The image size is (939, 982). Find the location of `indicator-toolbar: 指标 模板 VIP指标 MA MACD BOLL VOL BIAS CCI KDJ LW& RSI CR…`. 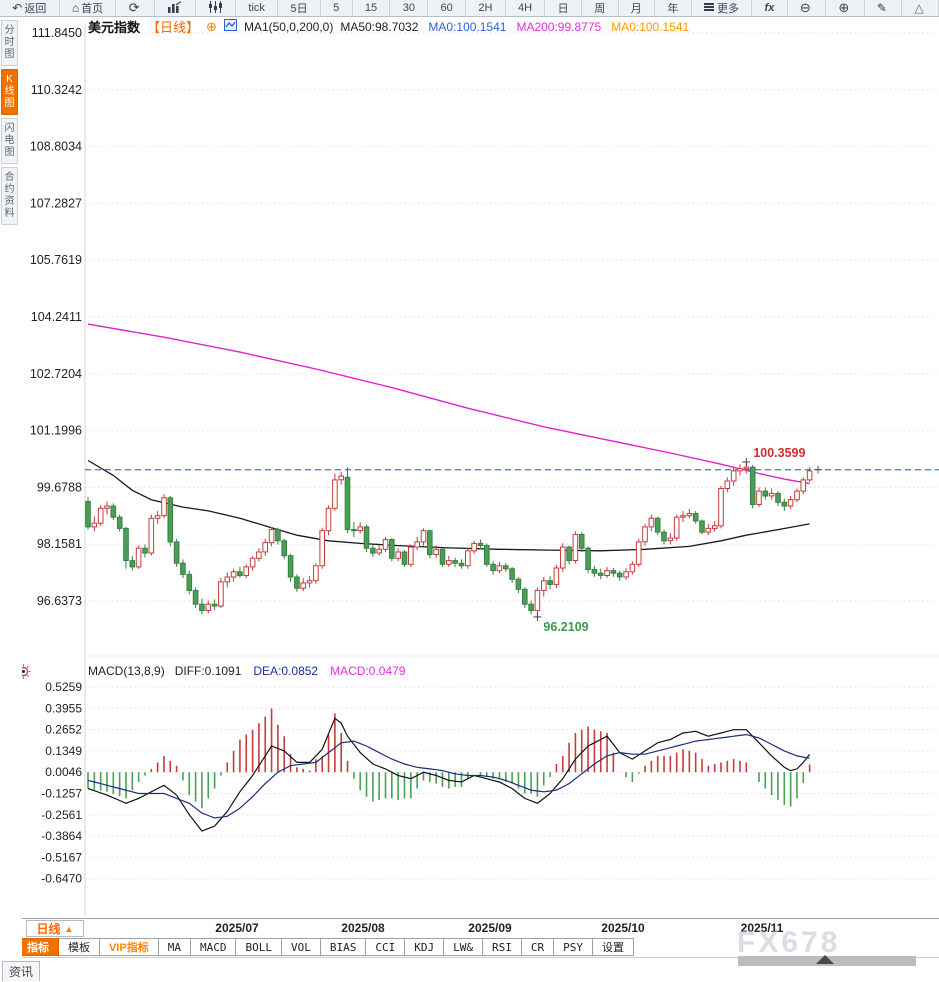

indicator-toolbar: 指标 模板 VIP指标 MA MACD BOLL VOL BIAS CCI KDJ LW& RSI CR… is located at coordinates (469, 947).